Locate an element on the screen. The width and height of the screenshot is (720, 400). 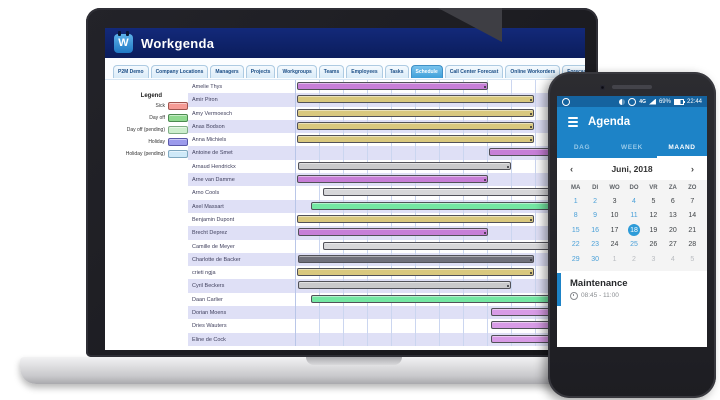
employee-name: Camille de Meyer is located at coordinates (213, 246).